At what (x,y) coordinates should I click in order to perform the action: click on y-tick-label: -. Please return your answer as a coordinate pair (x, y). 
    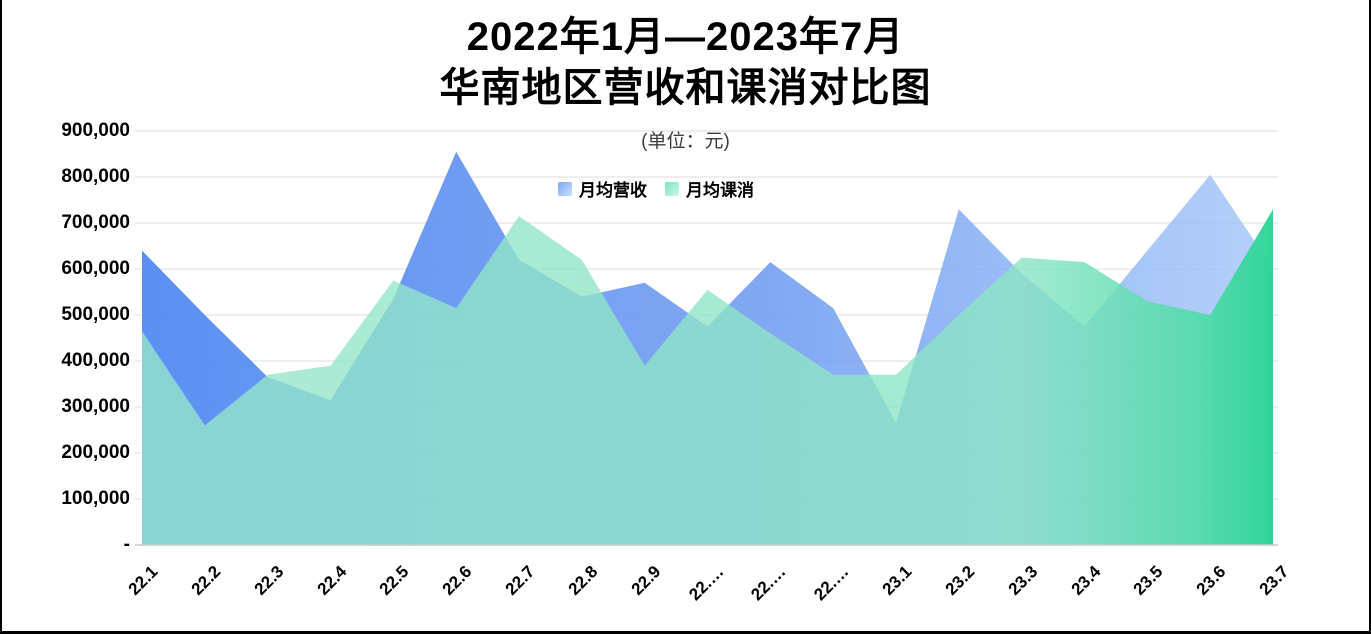
    Looking at the image, I should click on (126, 544).